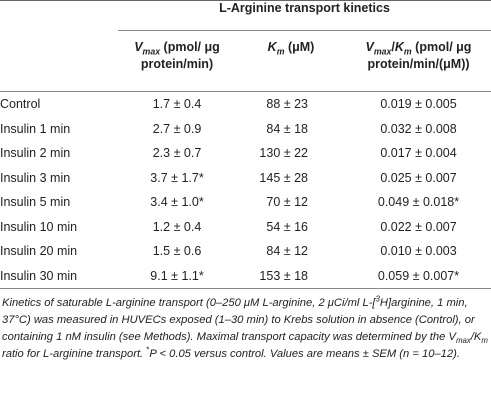 The image size is (491, 408). I want to click on slash: /, so click(393, 47).